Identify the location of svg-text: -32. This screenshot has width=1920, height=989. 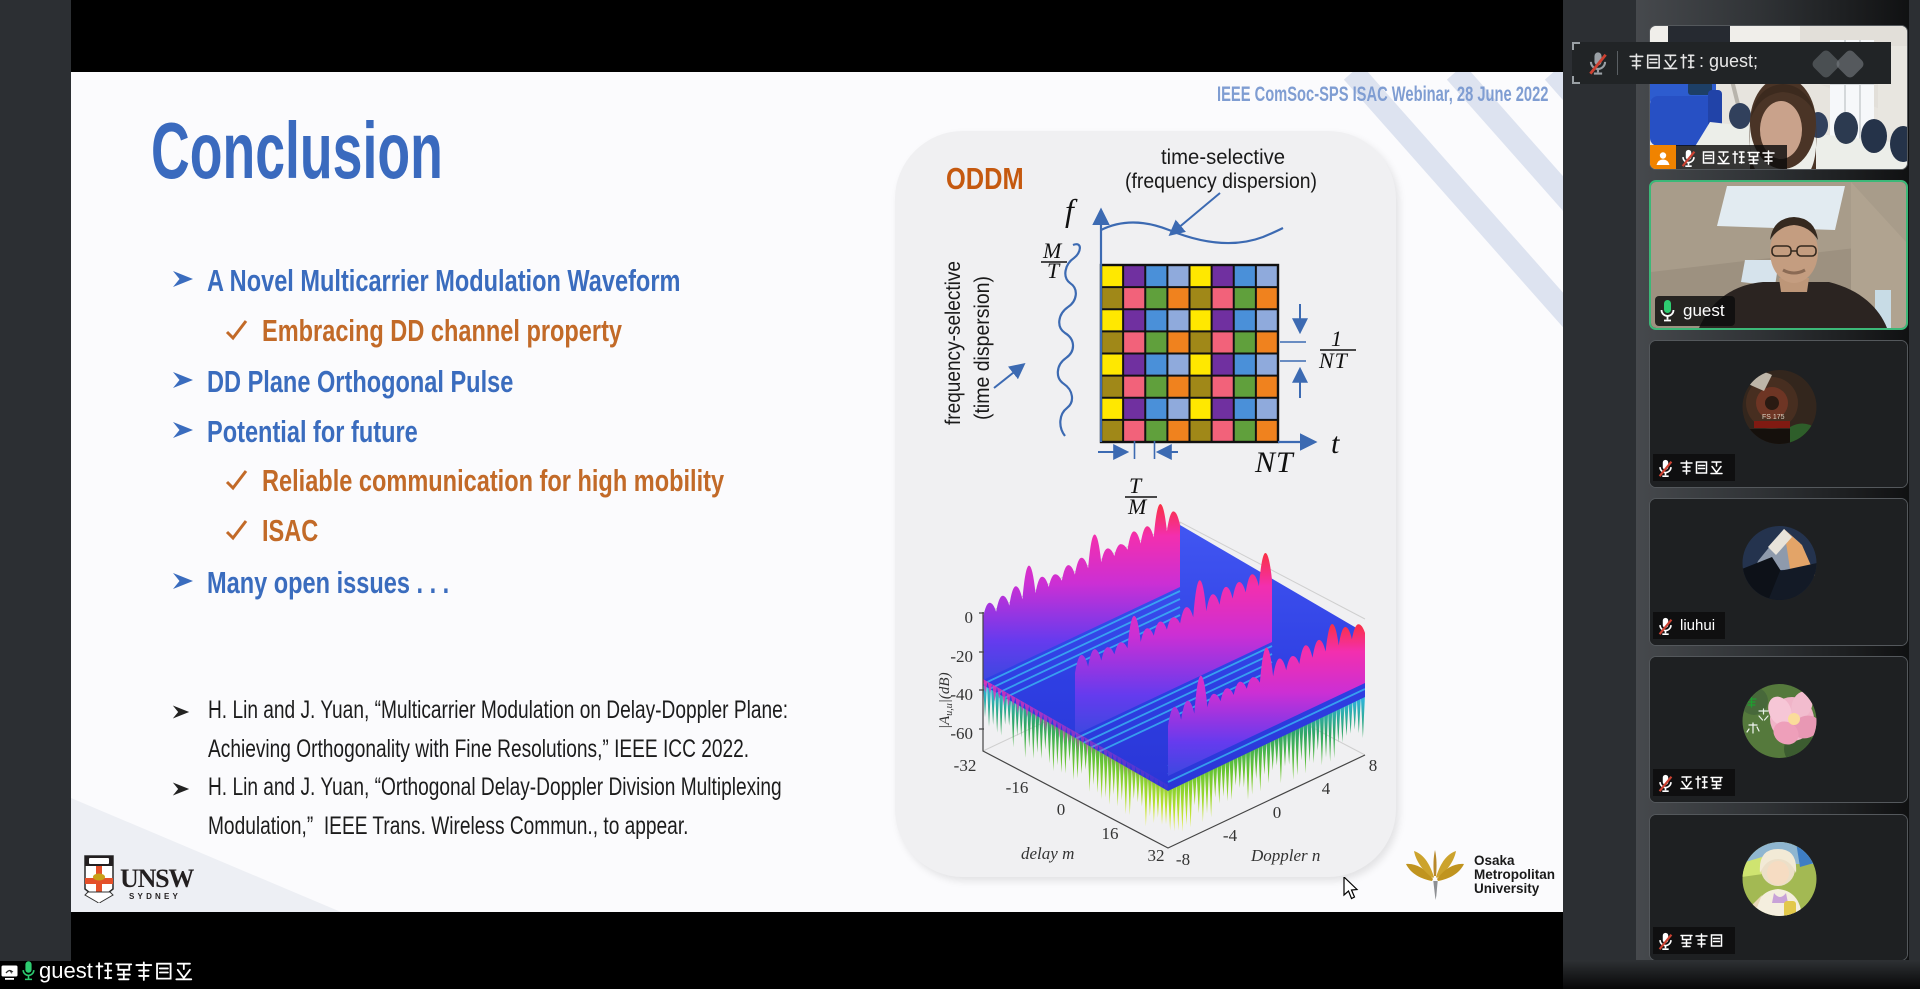
(965, 765).